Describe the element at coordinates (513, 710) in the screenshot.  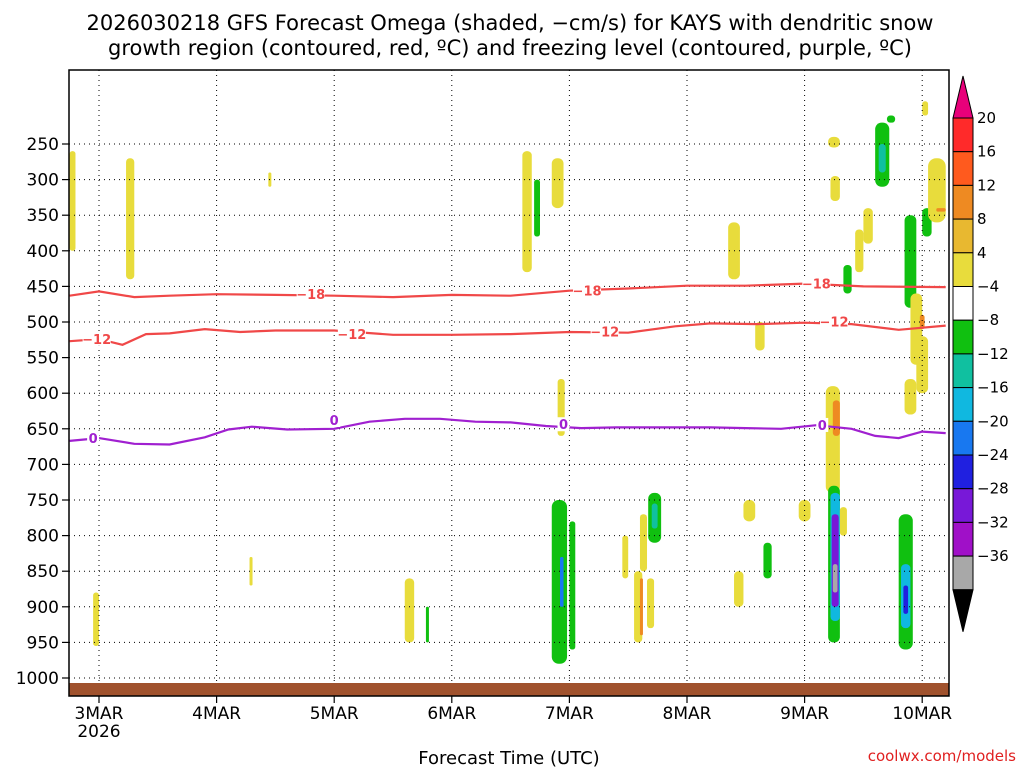
I see `x-axis-ticks: 3MAR 4MAR 5MAR 6MAR 7MAR 8MAR 9MAR 10MAR` at that location.